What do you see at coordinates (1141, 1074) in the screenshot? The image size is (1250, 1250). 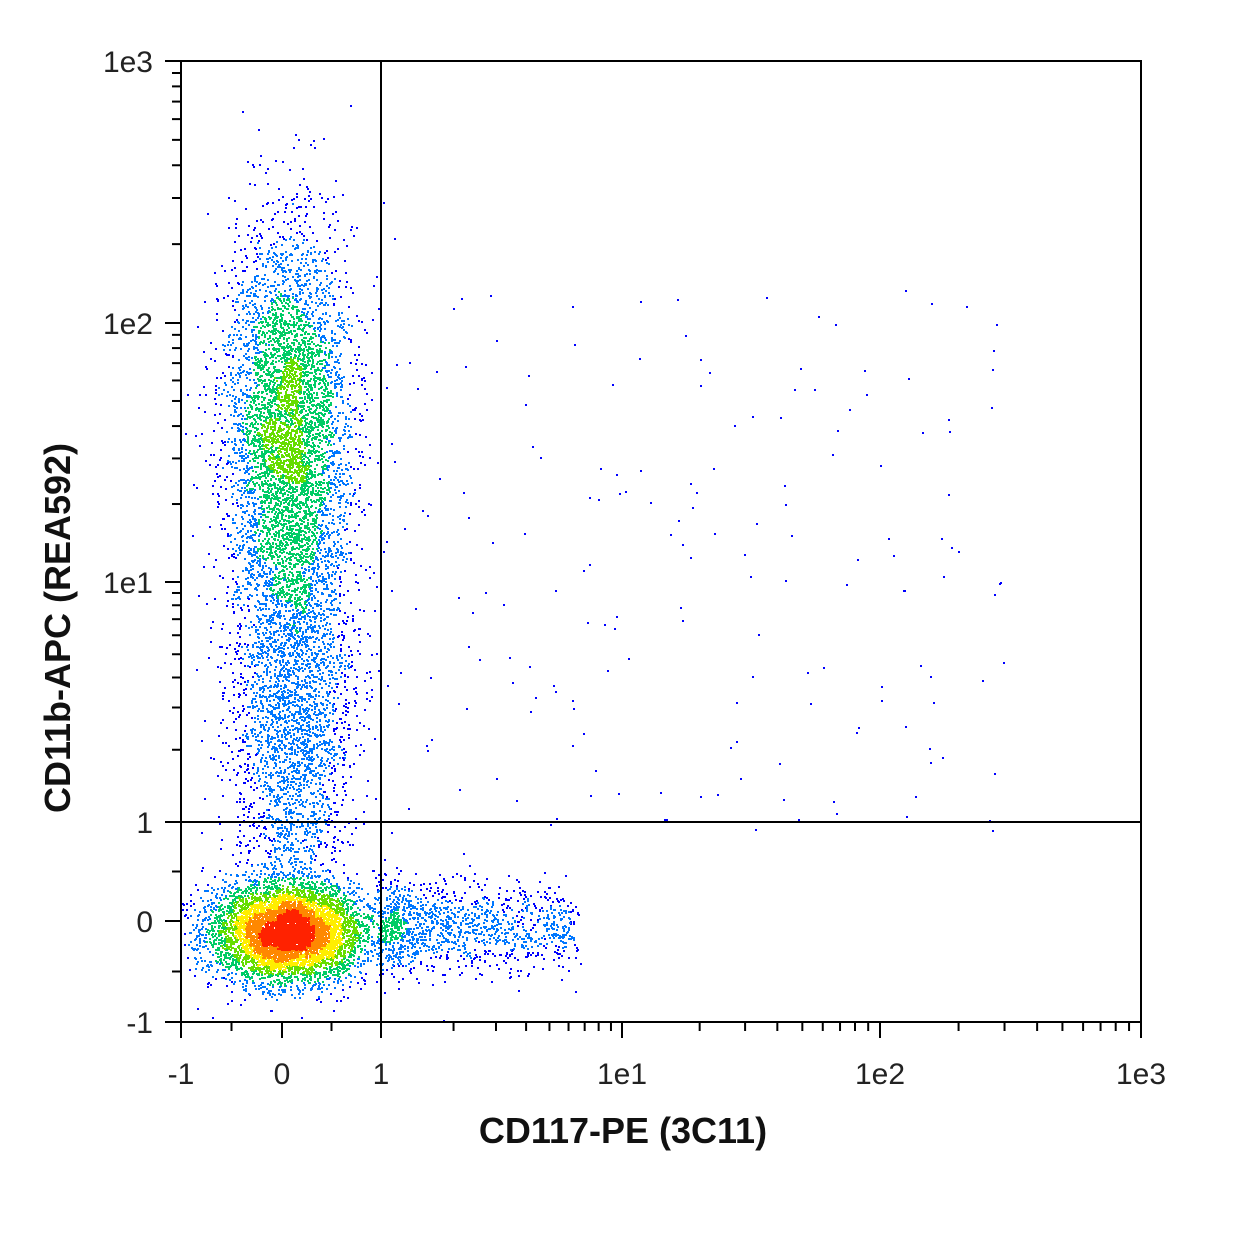 I see `x-tick-label: 1e3` at bounding box center [1141, 1074].